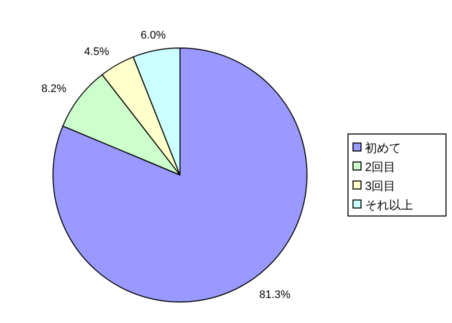 Image resolution: width=452 pixels, height=323 pixels. Describe the element at coordinates (275, 295) in the screenshot. I see `data-label: 81.3%` at that location.